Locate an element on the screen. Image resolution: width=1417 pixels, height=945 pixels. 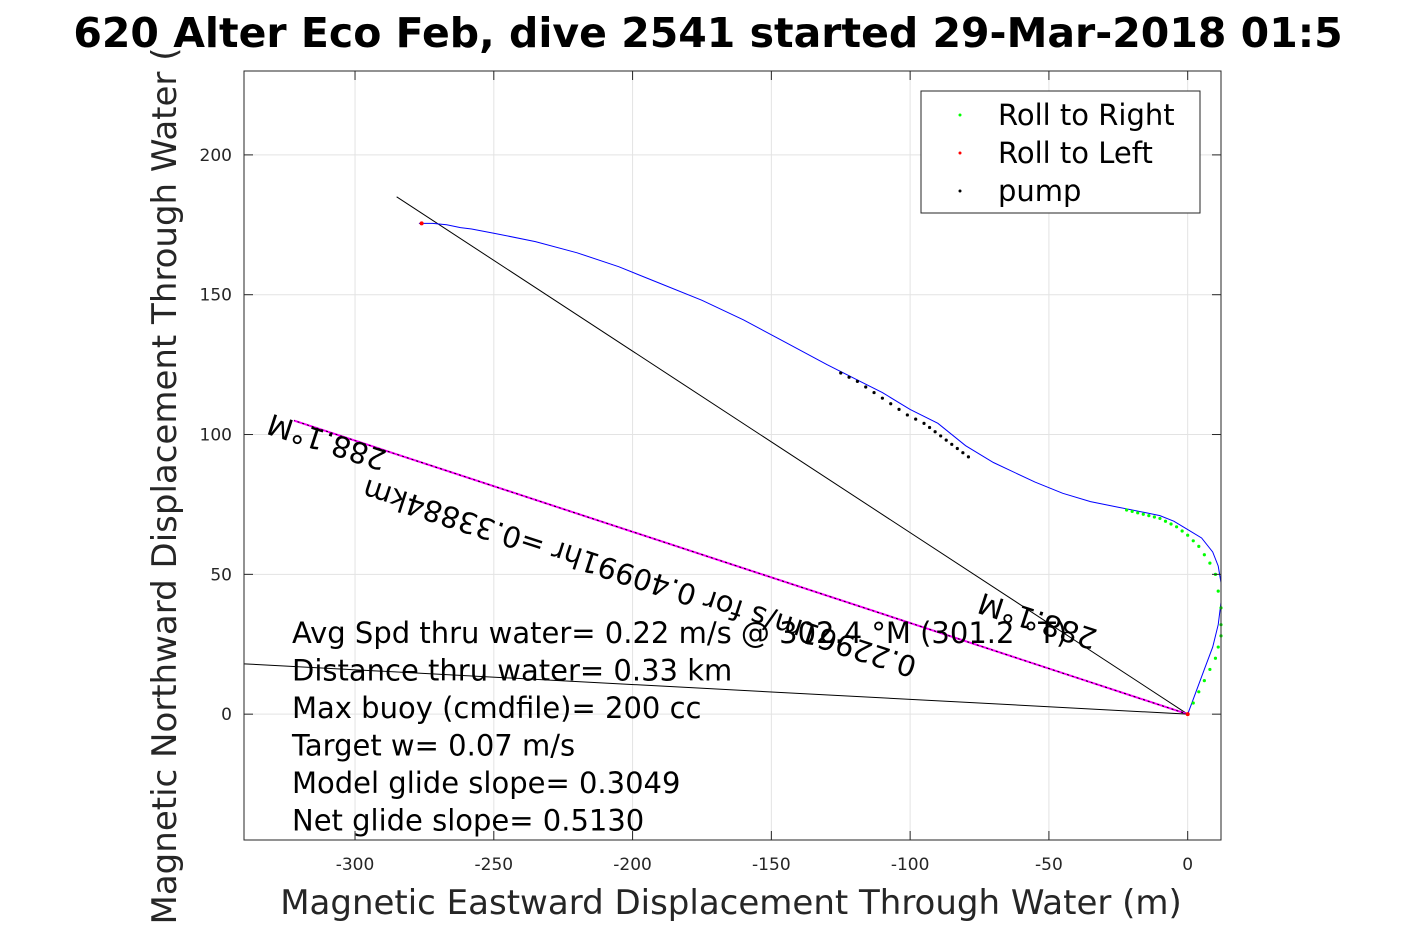
y-tick-label: 100 is located at coordinates (216, 436).